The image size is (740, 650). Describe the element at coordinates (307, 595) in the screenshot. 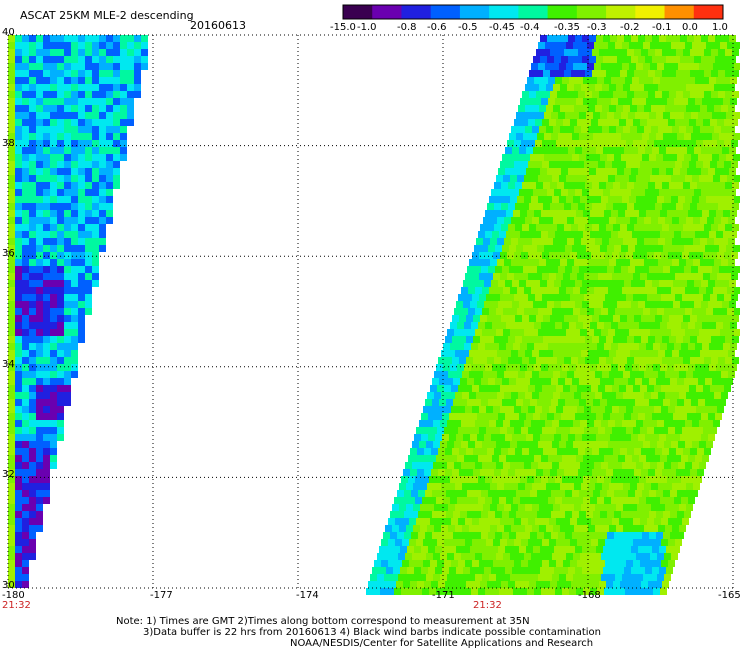

I see `longitude-tick-label: -174` at that location.